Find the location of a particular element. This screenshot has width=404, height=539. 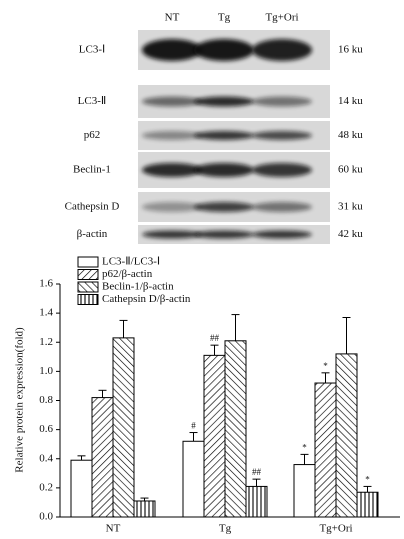

y-tick-label: 0.6 is located at coordinates (46, 429).